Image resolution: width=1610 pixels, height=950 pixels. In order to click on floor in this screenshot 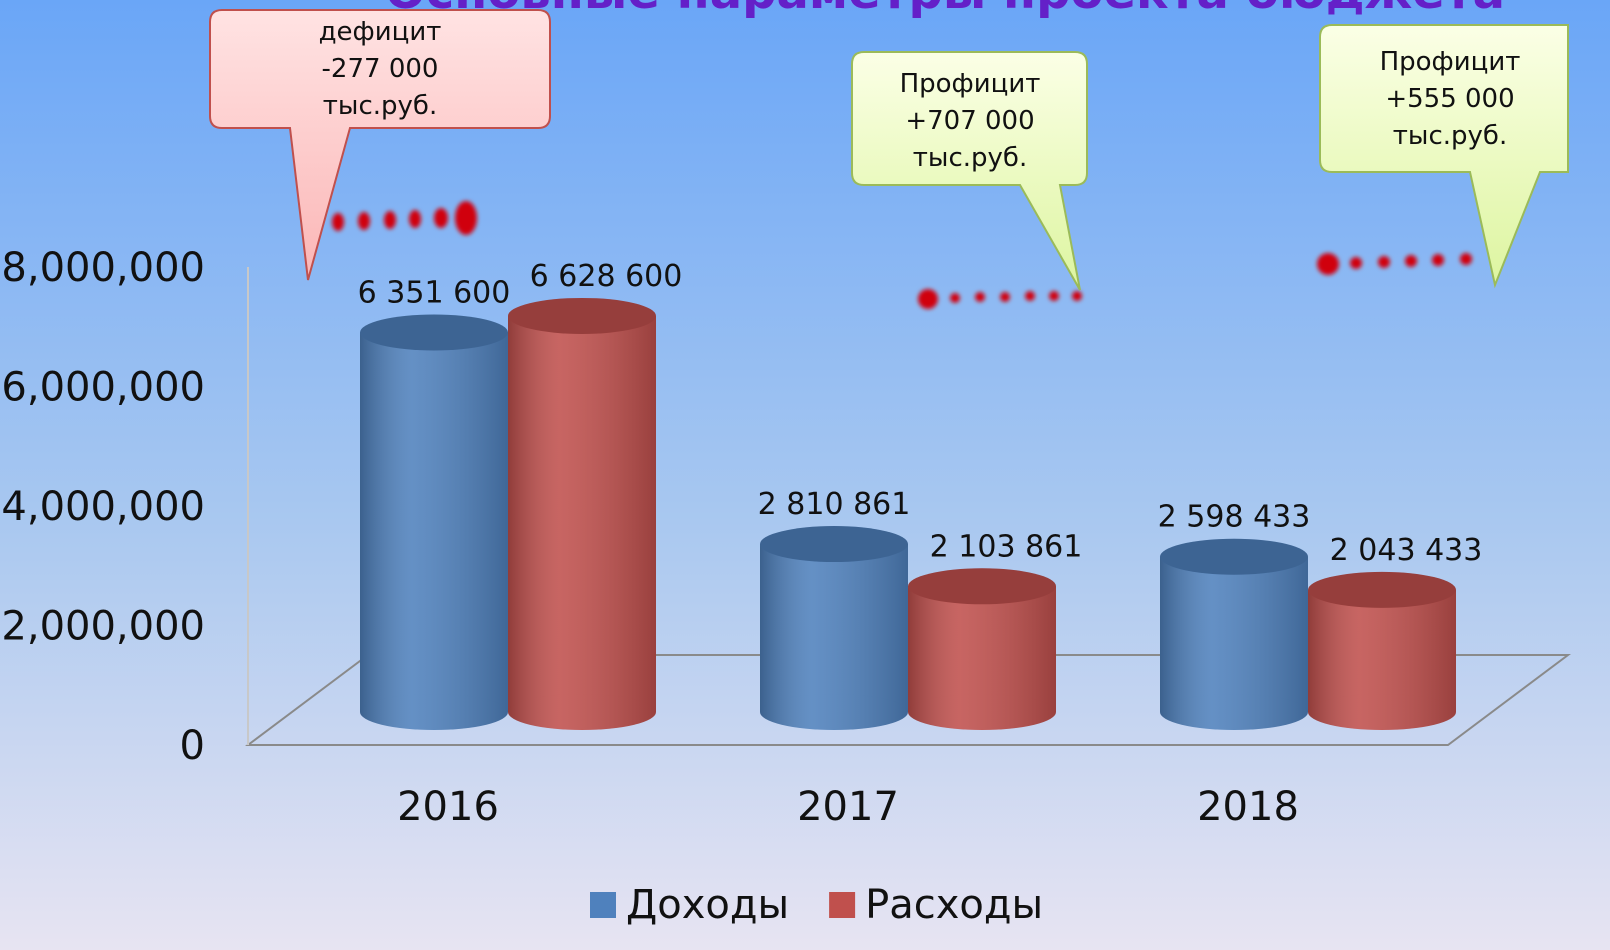, I will do `click(908, 700)`.